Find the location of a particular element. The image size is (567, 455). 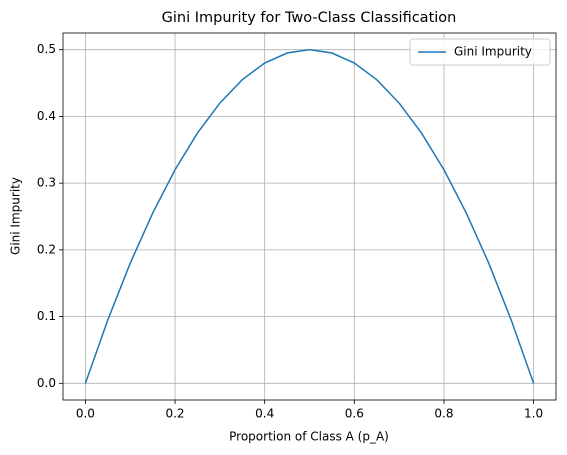

legend-label: Gini Impurity is located at coordinates (493, 52).